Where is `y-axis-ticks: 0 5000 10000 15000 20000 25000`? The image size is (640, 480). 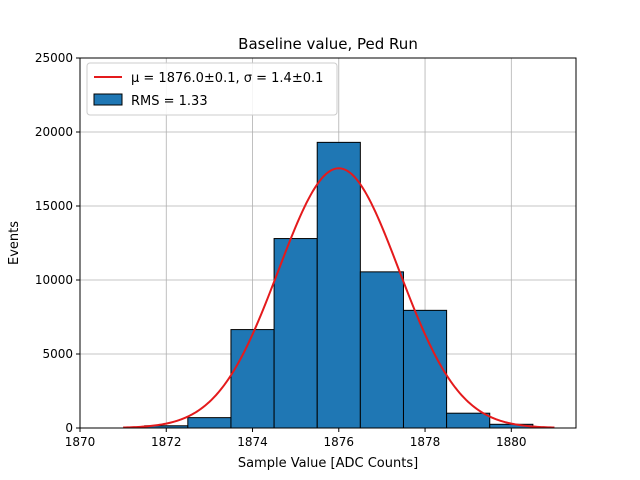
y-axis-ticks: 0 5000 10000 15000 20000 25000 is located at coordinates (57, 243).